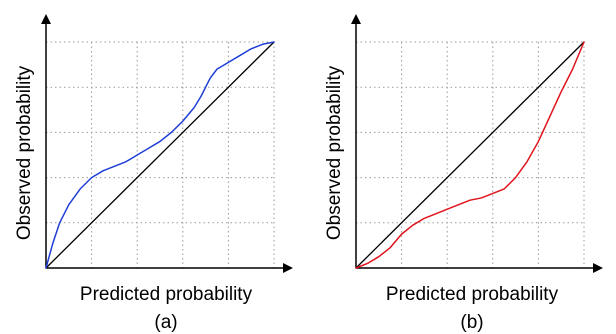 The image size is (616, 334). I want to click on panel-b-y-axis-label: Observed probability, so click(334, 152).